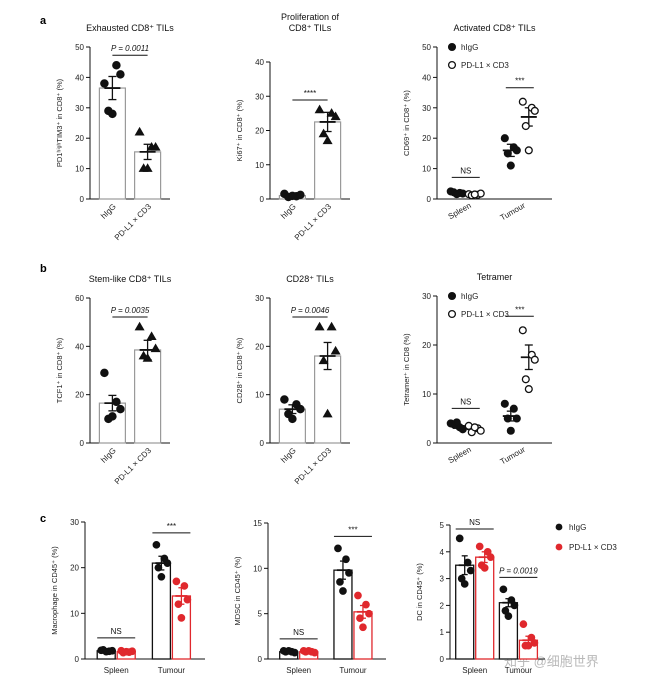  I want to click on a2-title: Proliferation of, so click(310, 17).